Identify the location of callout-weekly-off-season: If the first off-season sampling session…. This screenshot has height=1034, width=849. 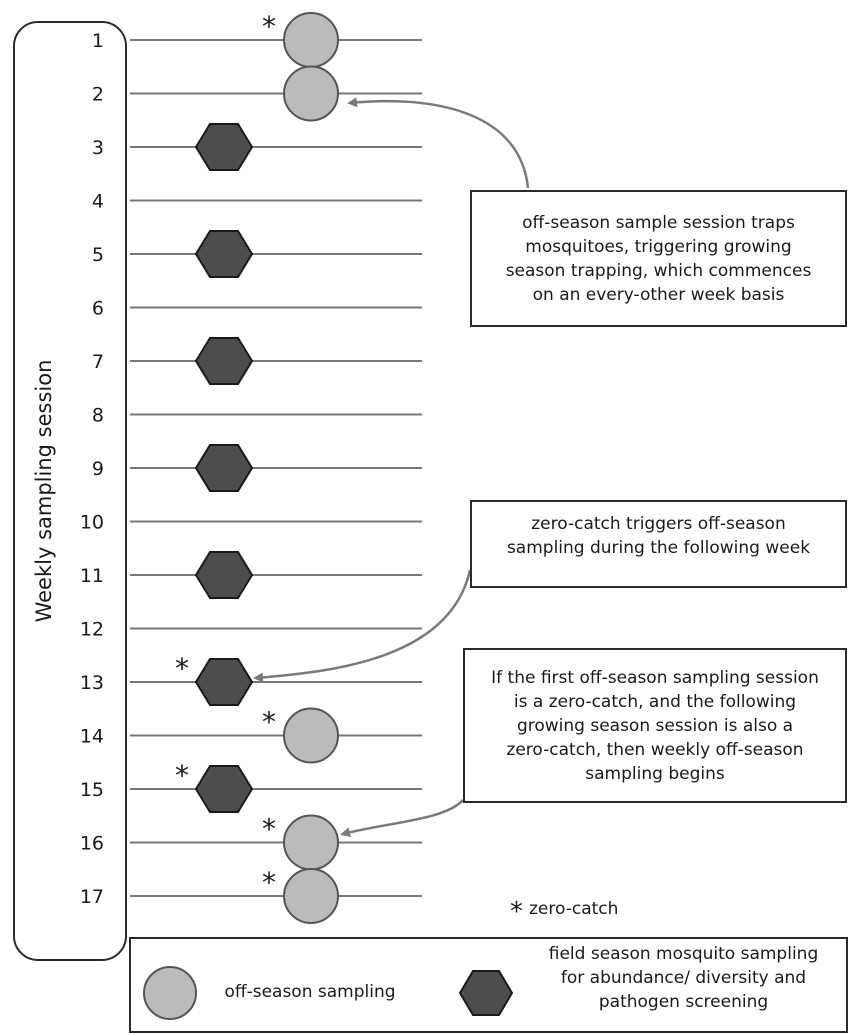
(655, 725).